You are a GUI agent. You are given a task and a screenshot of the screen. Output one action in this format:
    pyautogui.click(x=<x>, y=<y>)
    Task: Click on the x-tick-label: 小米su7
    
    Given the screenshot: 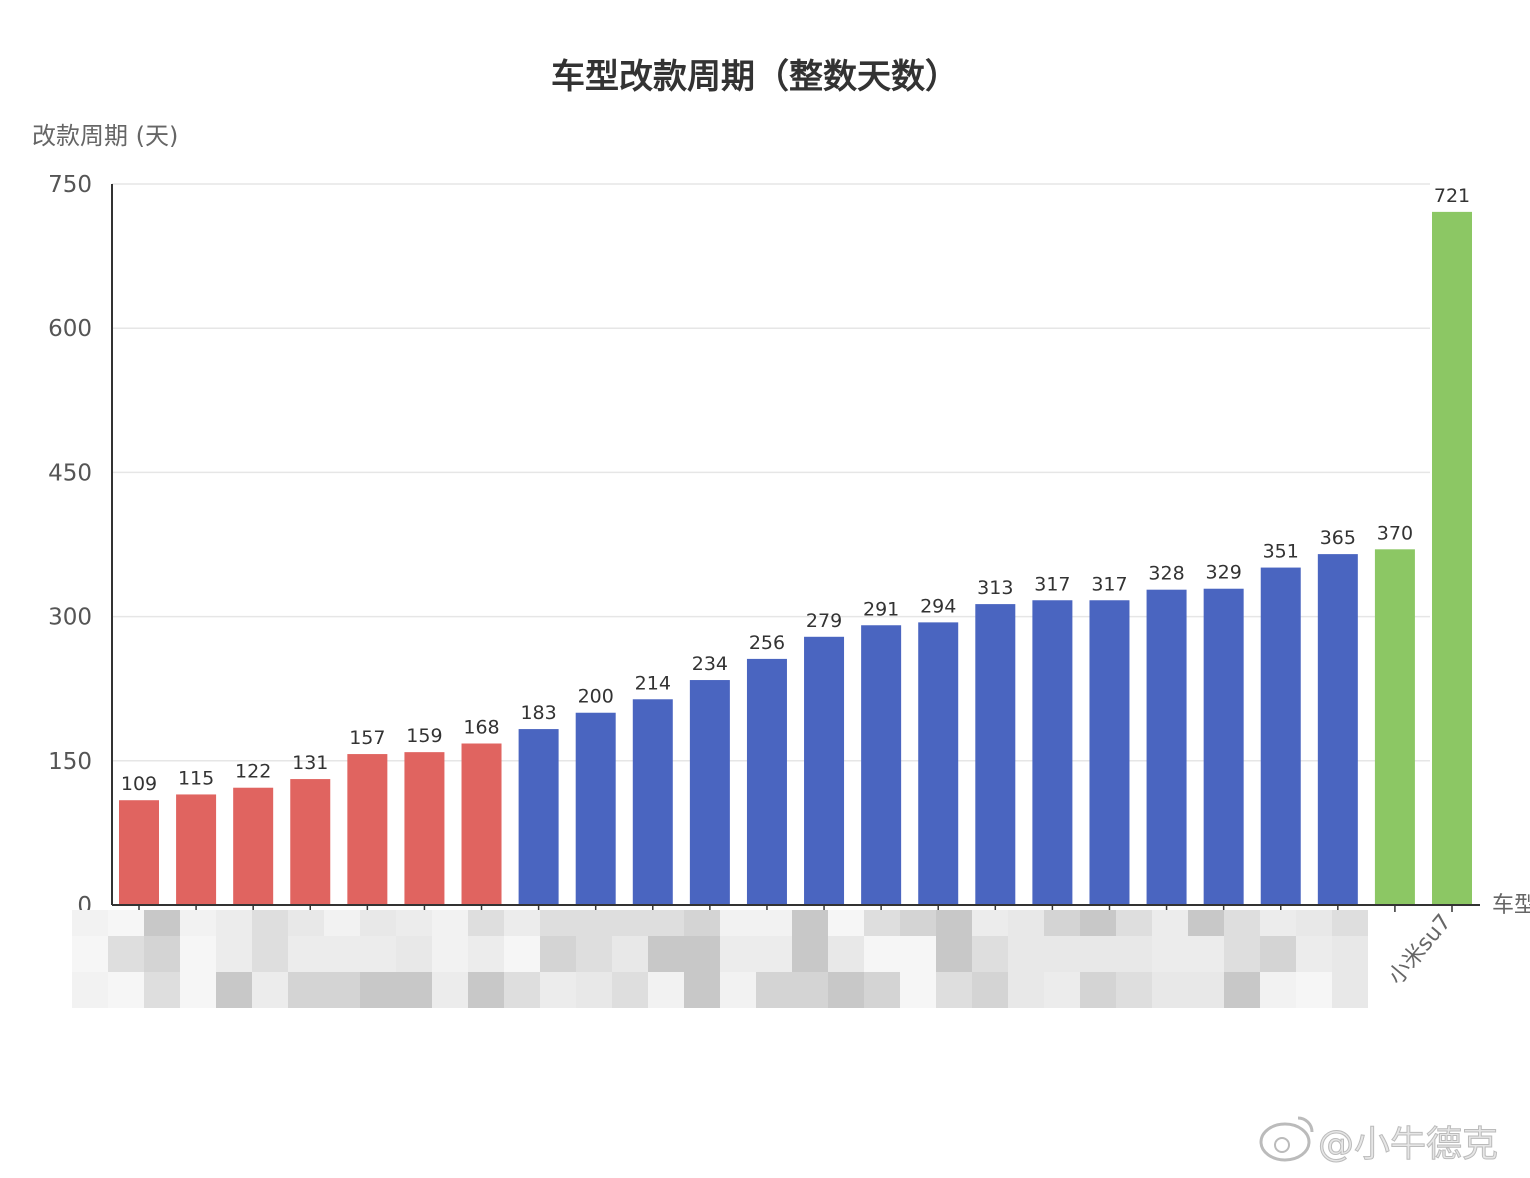 What is the action you would take?
    pyautogui.click(x=1420, y=950)
    